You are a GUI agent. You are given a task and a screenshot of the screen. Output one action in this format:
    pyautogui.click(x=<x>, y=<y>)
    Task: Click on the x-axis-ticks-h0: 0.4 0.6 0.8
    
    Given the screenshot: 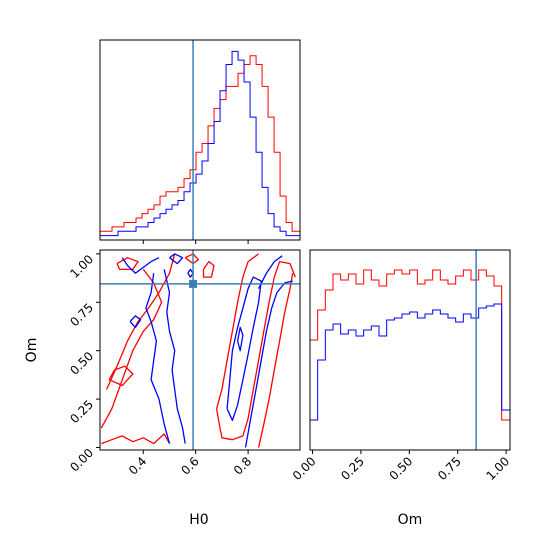 What is the action you would take?
    pyautogui.click(x=190, y=464)
    